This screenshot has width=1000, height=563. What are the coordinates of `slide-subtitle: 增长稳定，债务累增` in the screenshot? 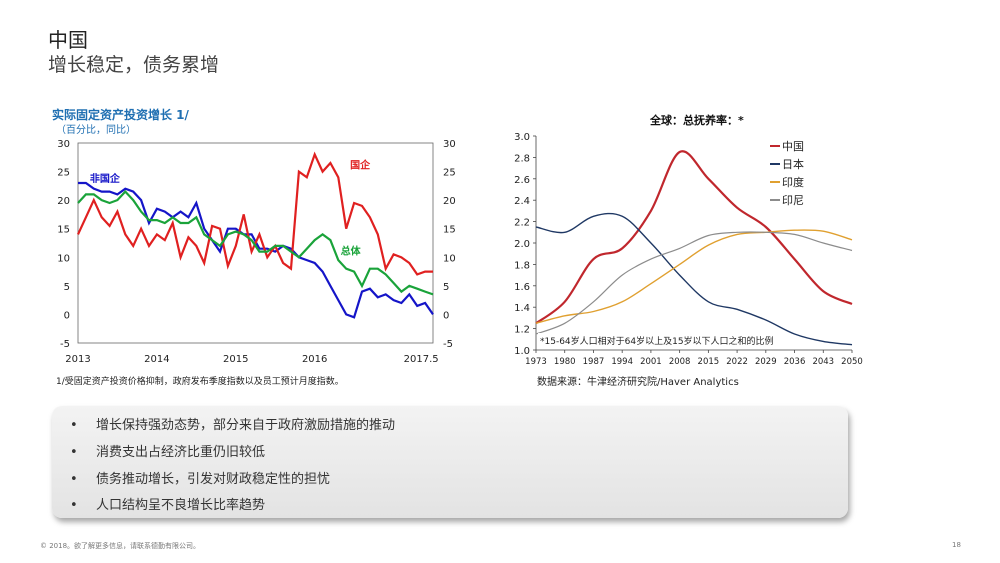 It's located at (134, 65).